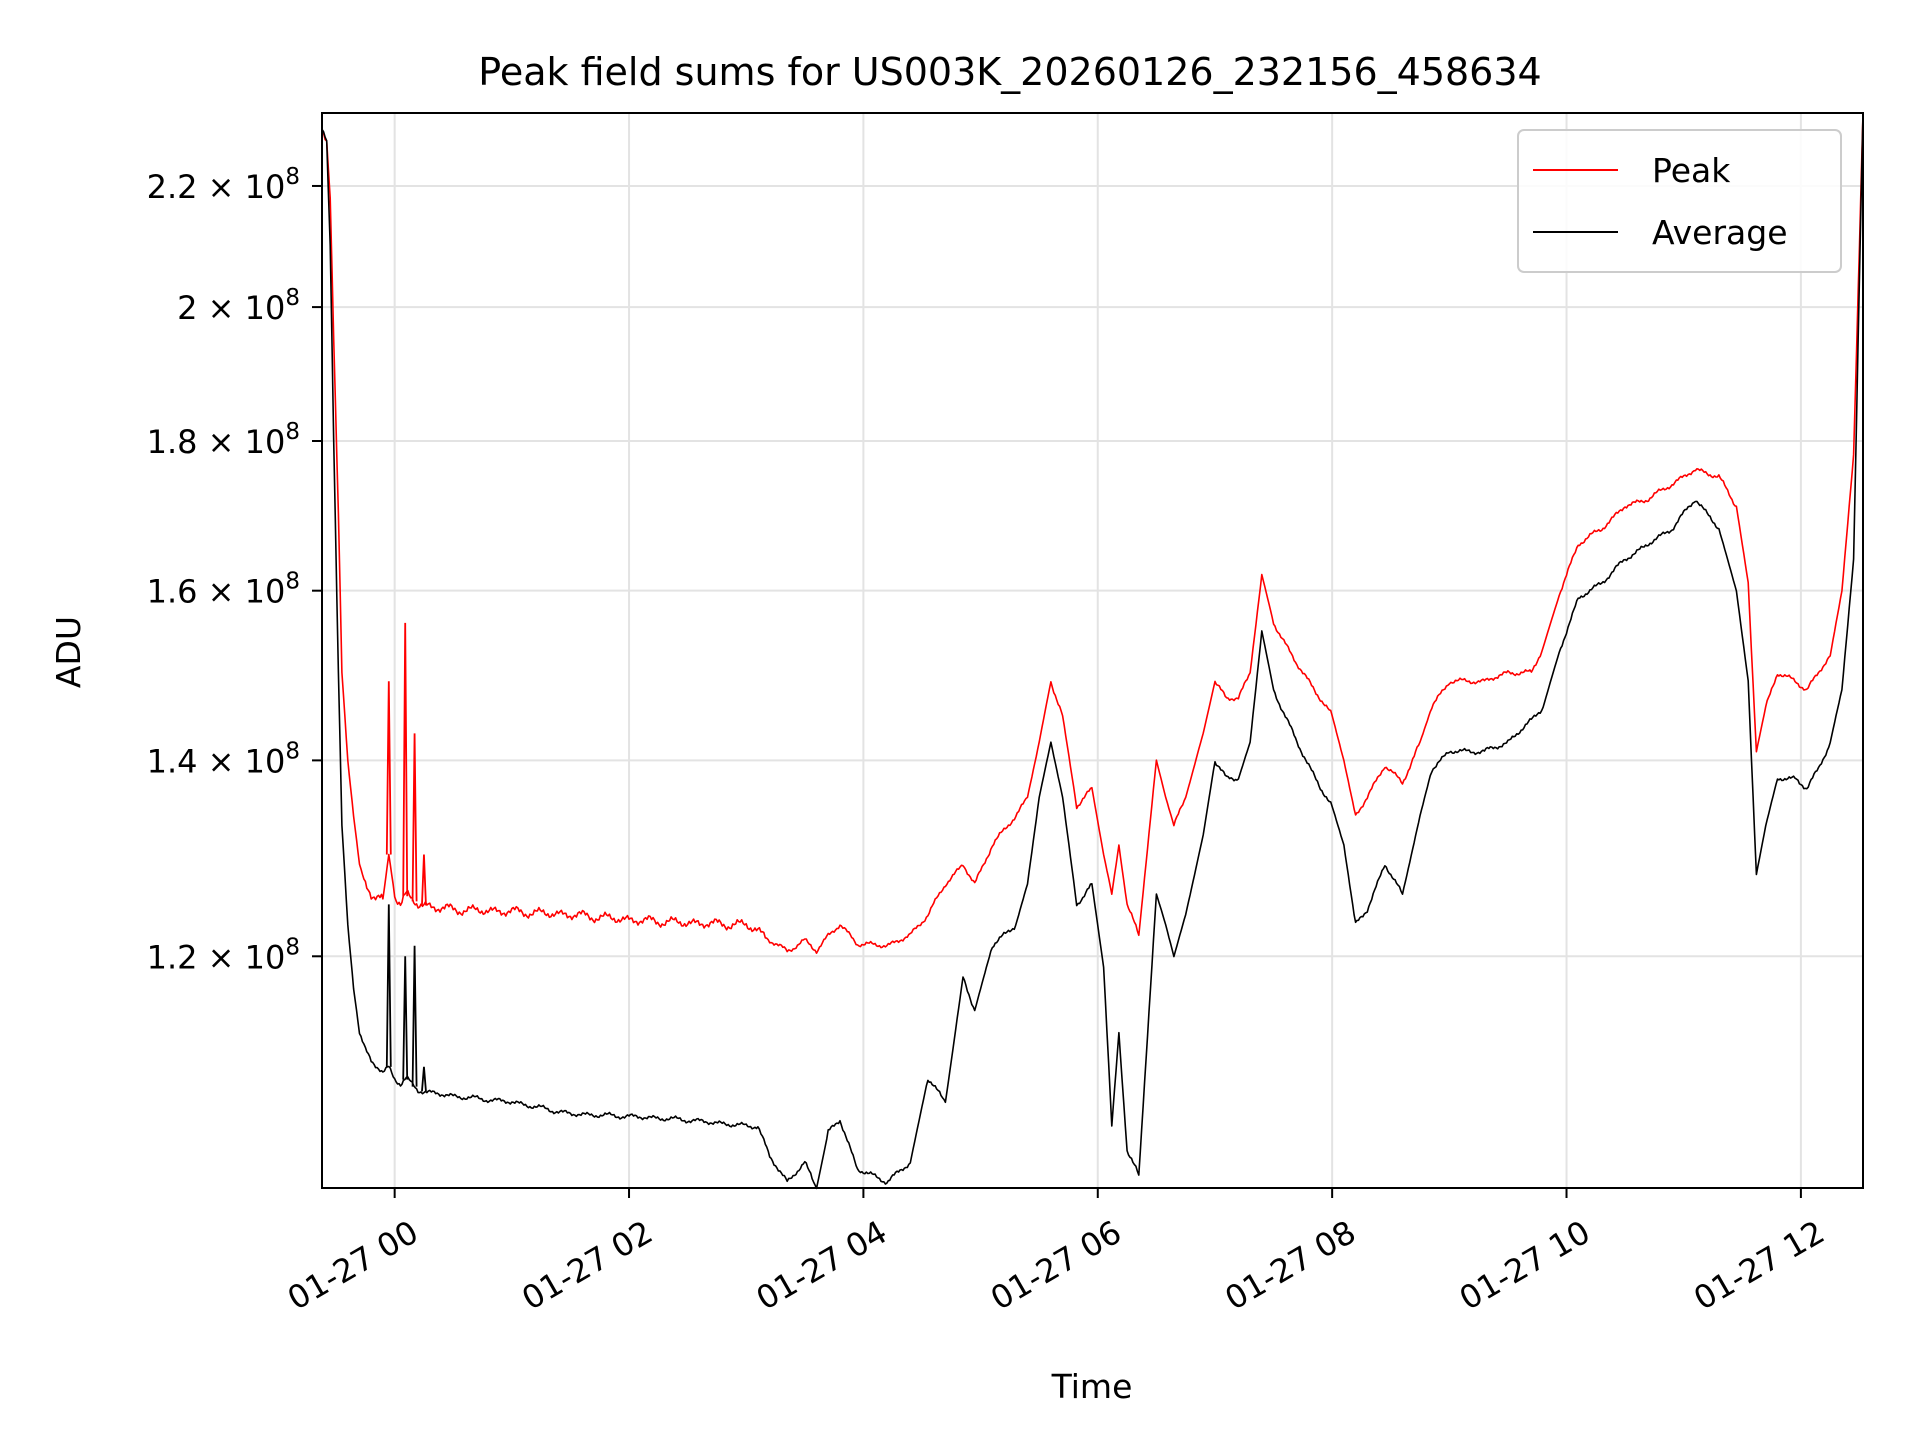  Describe the element at coordinates (1691, 170) in the screenshot. I see `legend-peak-label: Peak` at that location.